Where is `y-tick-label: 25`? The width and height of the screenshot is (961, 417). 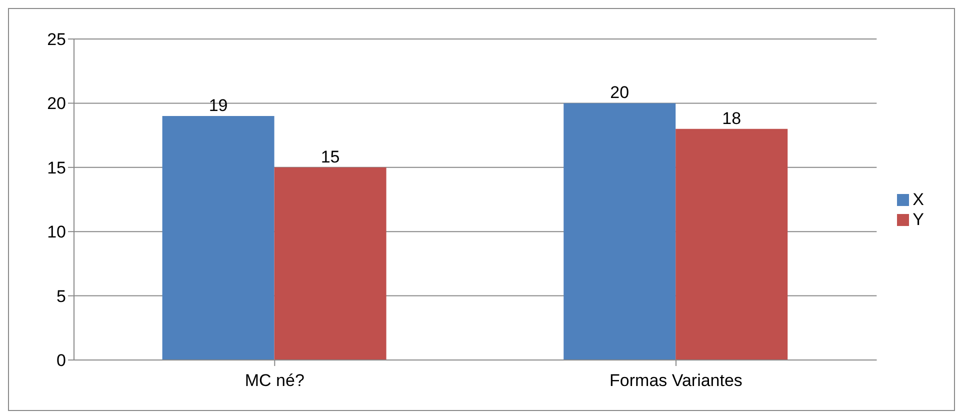
y-tick-label: 25 is located at coordinates (56, 40).